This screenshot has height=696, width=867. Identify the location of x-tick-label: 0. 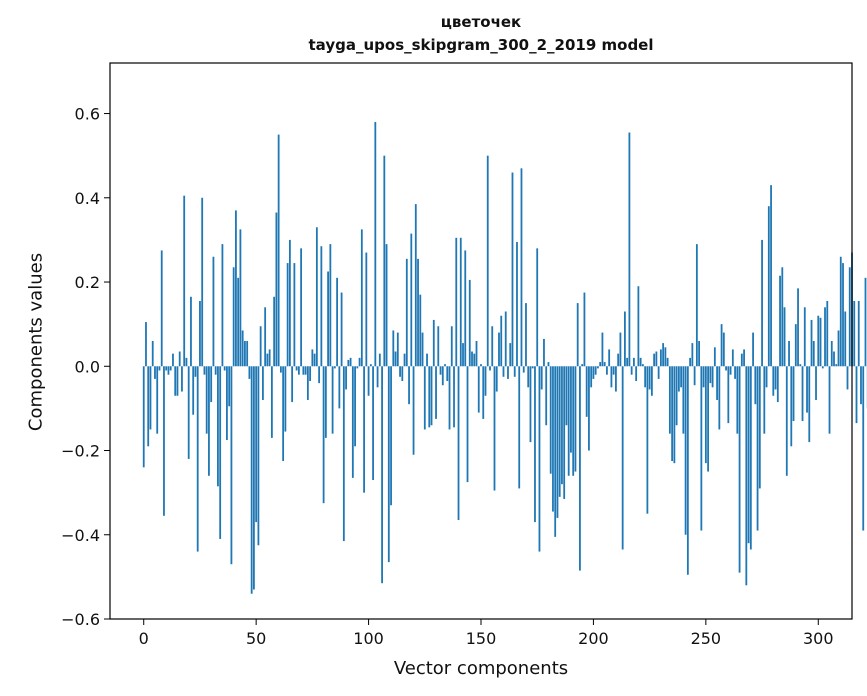
(144, 638).